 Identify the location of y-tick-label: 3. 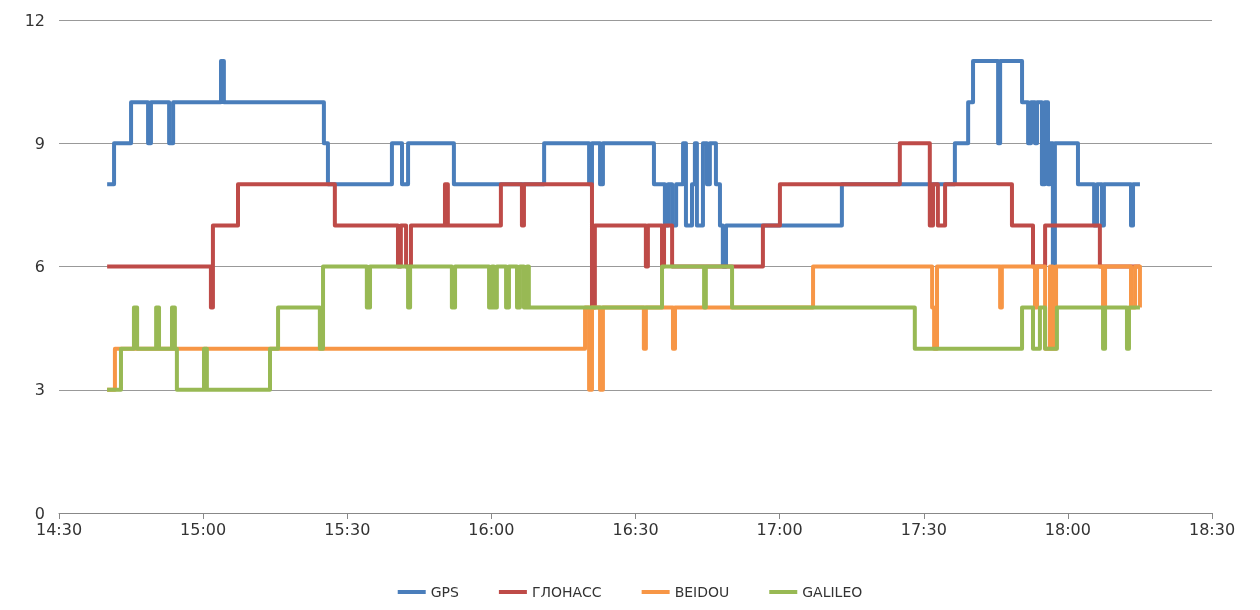
(39, 390).